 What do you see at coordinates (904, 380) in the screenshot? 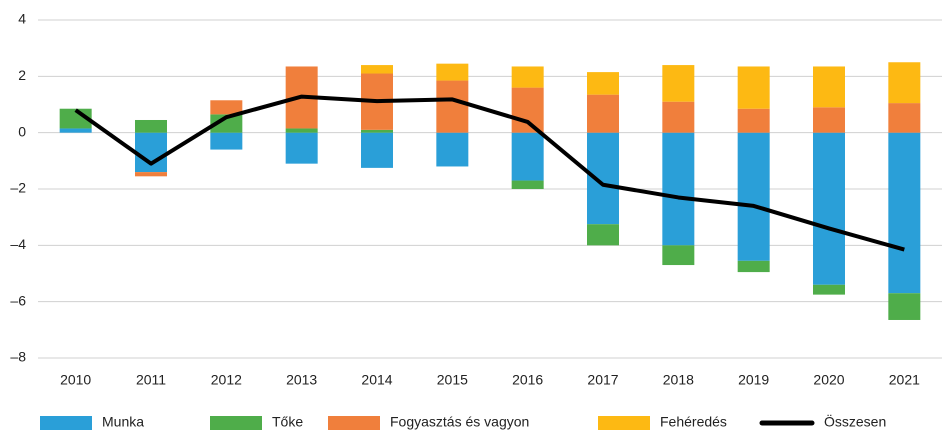
I see `x-tick-label: 2021` at bounding box center [904, 380].